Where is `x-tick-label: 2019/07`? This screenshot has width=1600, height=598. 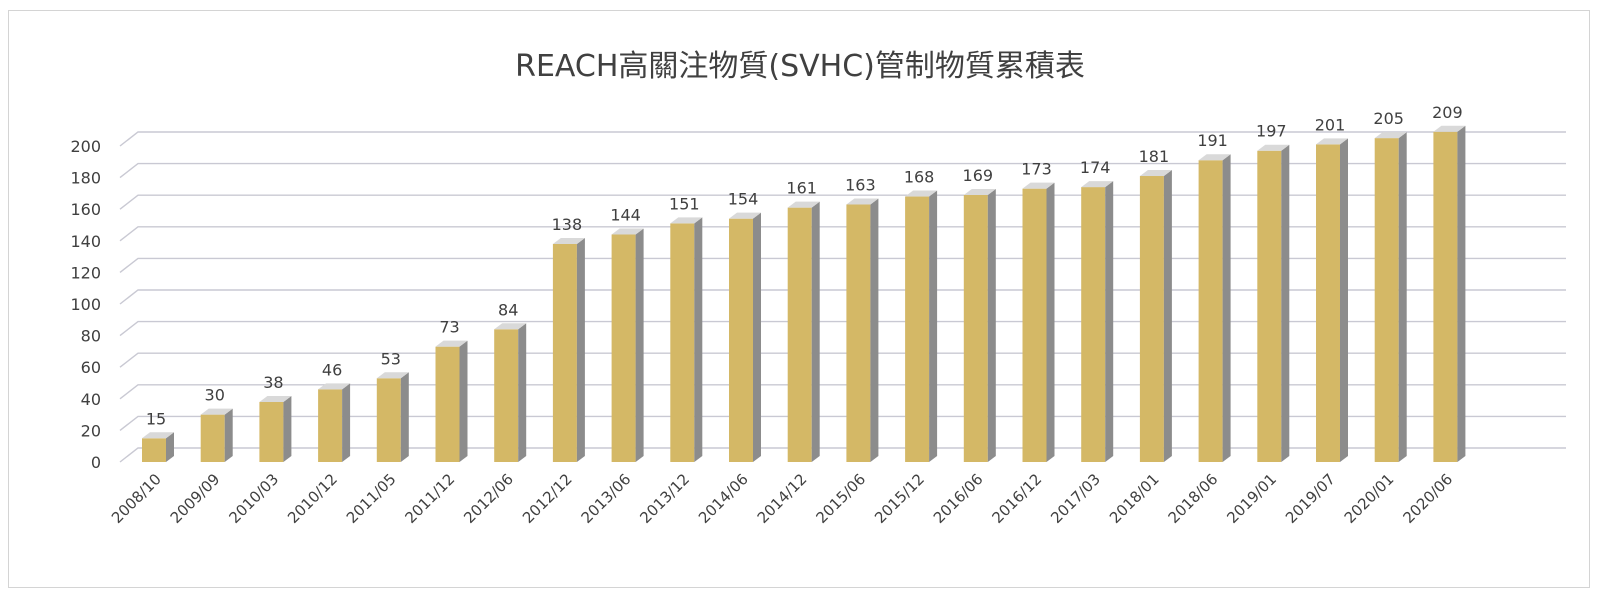 x-tick-label: 2019/07 is located at coordinates (1310, 498).